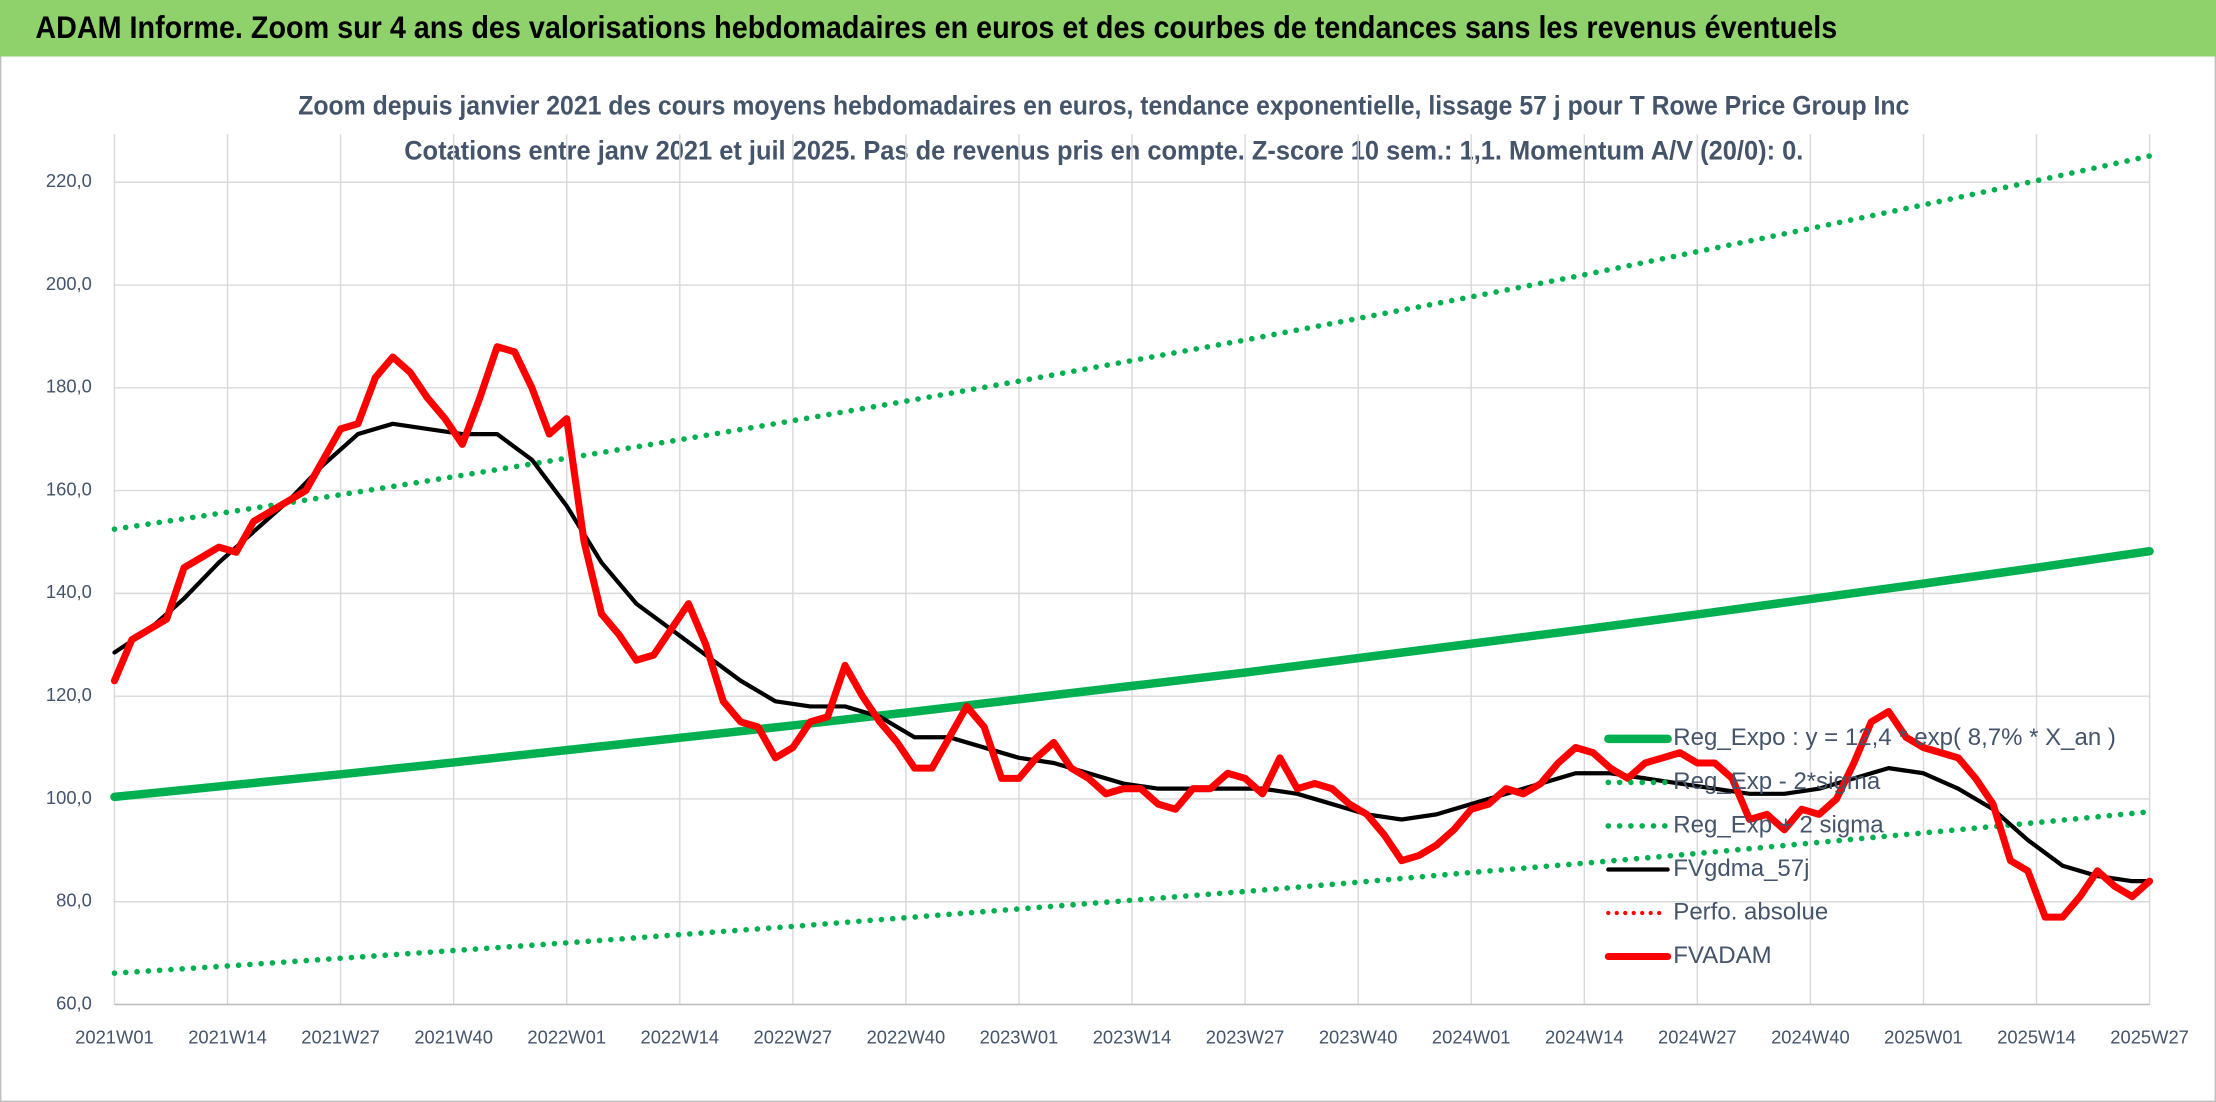 The height and width of the screenshot is (1102, 2216). Describe the element at coordinates (1245, 1036) in the screenshot. I see `x-tick-label: 2023W27` at that location.